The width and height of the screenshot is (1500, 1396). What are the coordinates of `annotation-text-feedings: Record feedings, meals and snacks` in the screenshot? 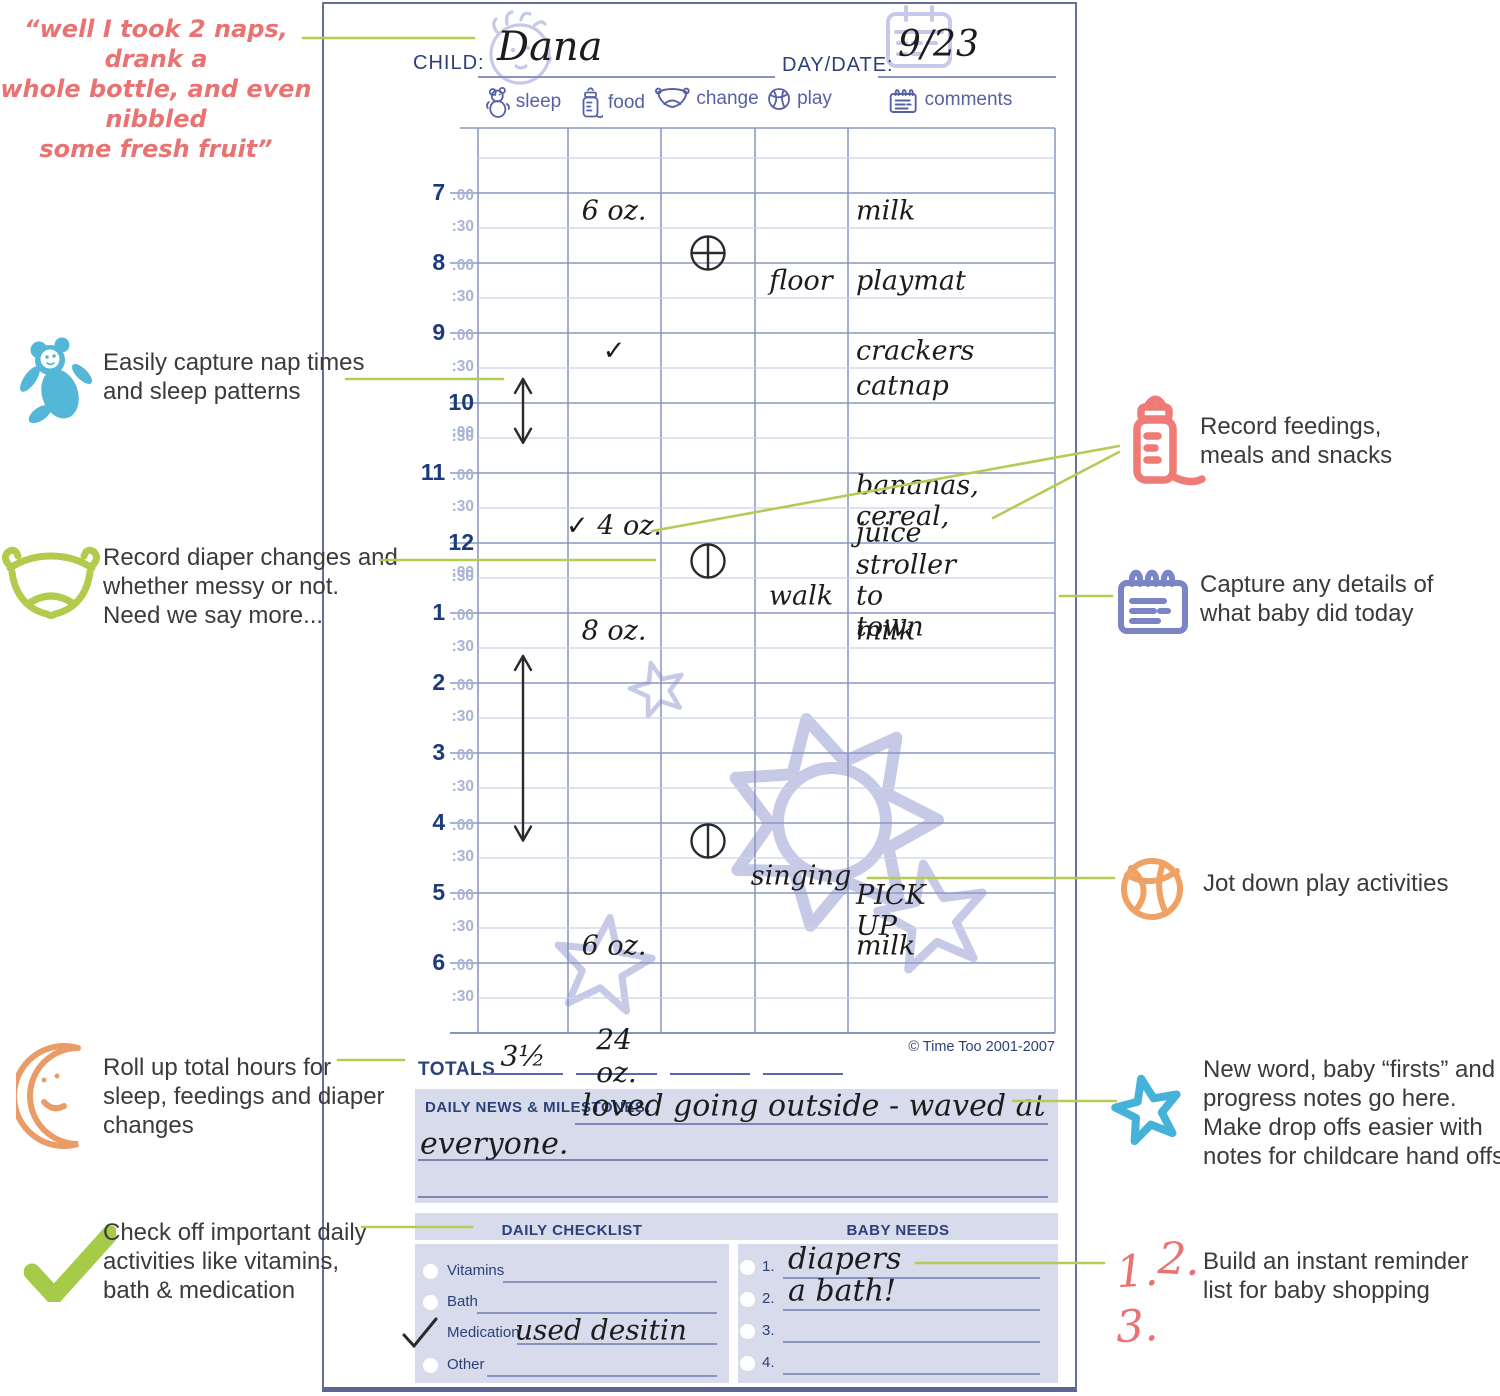 It's located at (1296, 441).